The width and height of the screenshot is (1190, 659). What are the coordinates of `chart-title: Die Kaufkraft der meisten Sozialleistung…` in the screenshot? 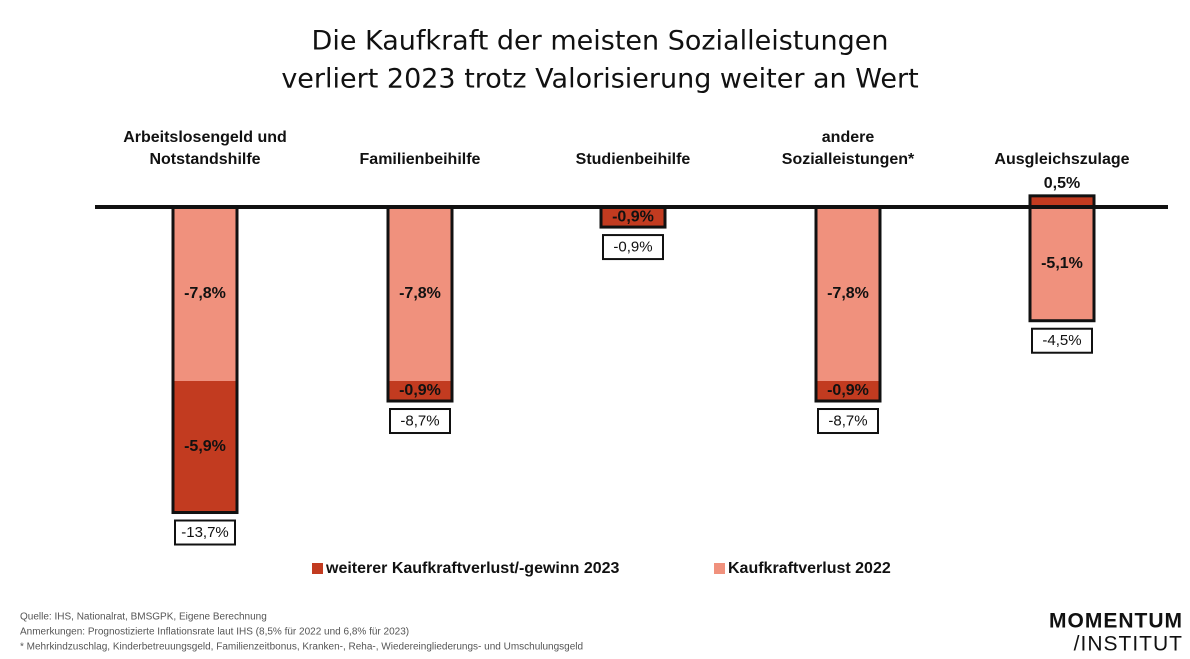 It's located at (600, 41).